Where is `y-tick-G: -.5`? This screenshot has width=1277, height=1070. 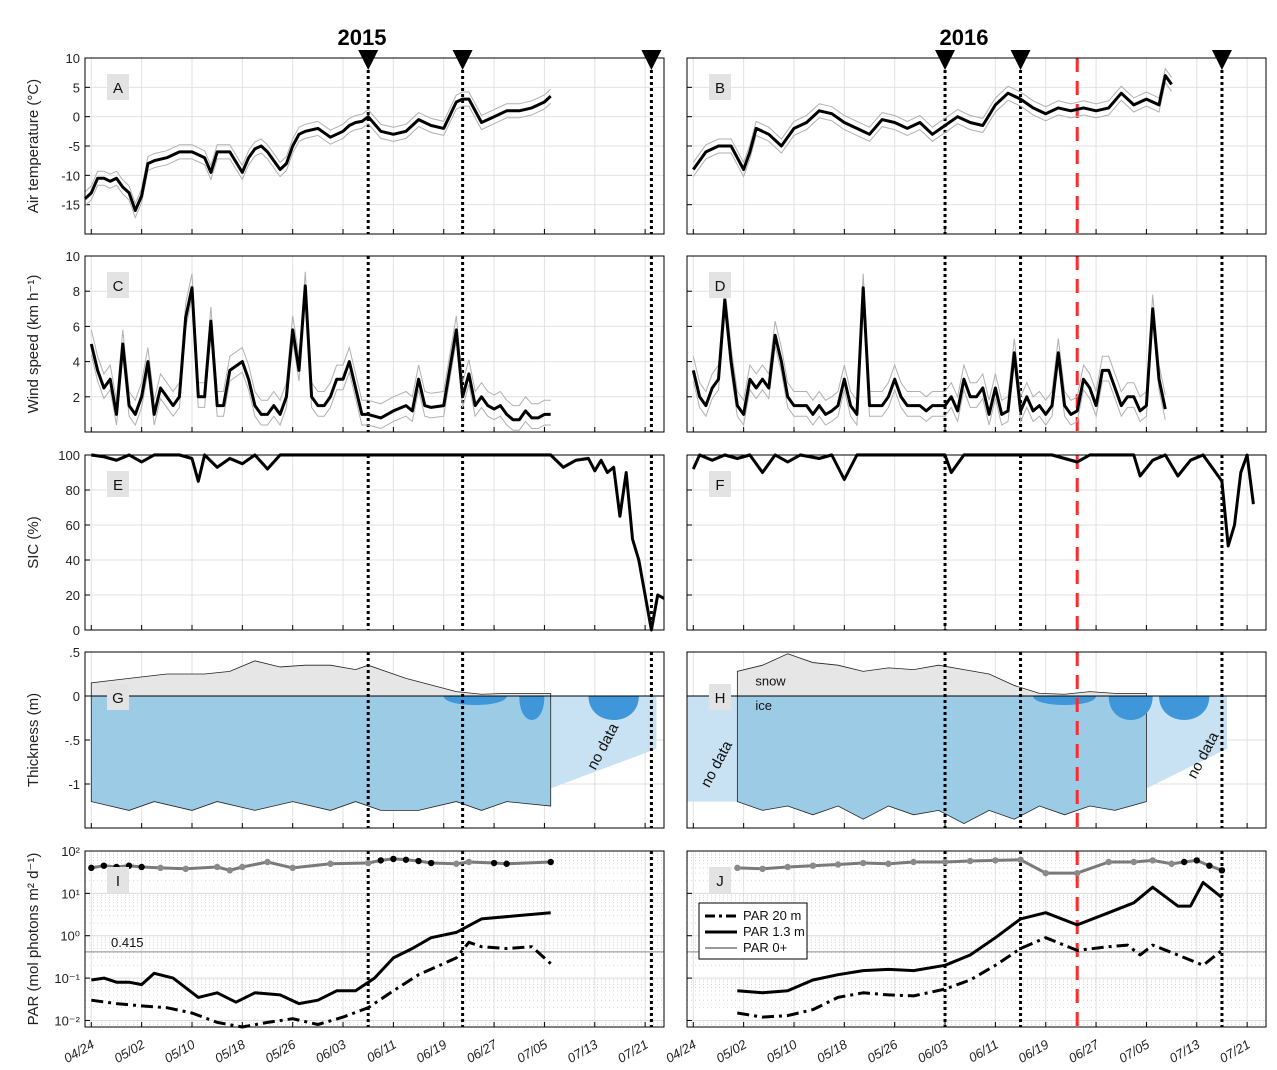
y-tick-G: -.5 is located at coordinates (72, 740).